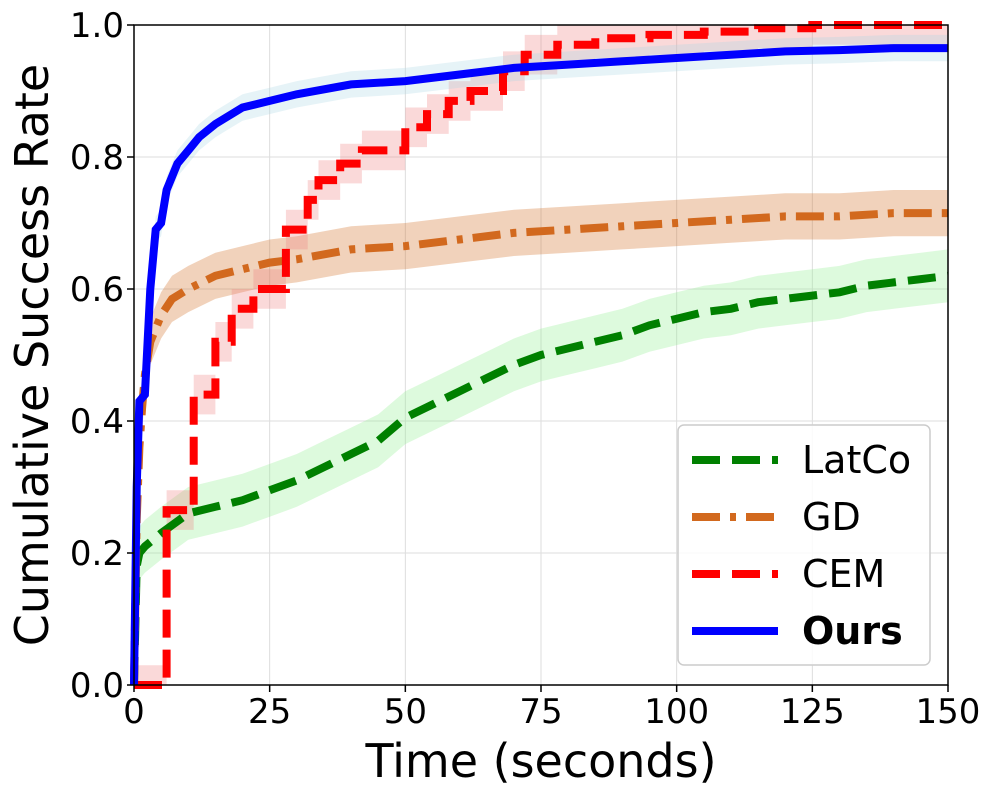 The width and height of the screenshot is (997, 795). What do you see at coordinates (676, 712) in the screenshot?
I see `x-tick-label: 100` at bounding box center [676, 712].